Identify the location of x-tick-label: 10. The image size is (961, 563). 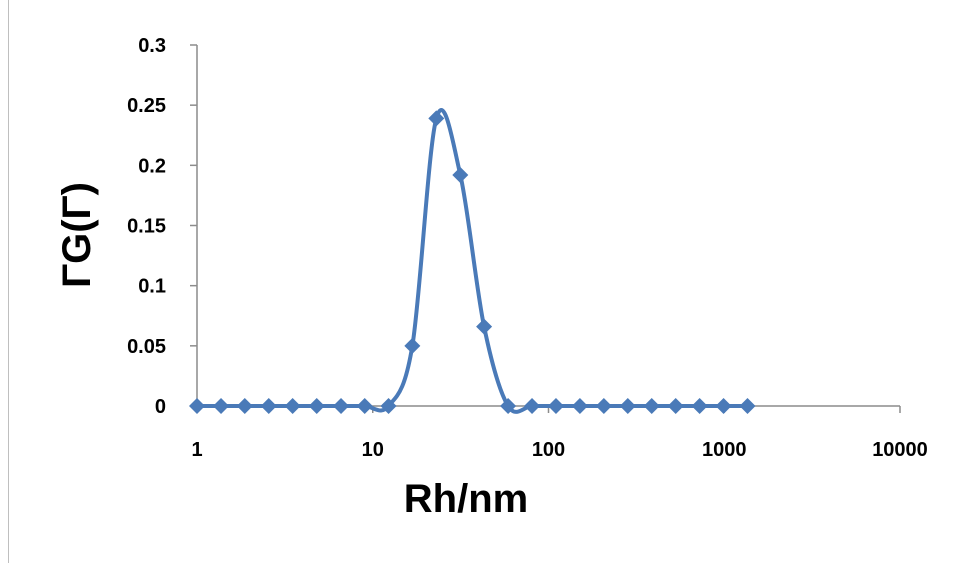
(373, 450).